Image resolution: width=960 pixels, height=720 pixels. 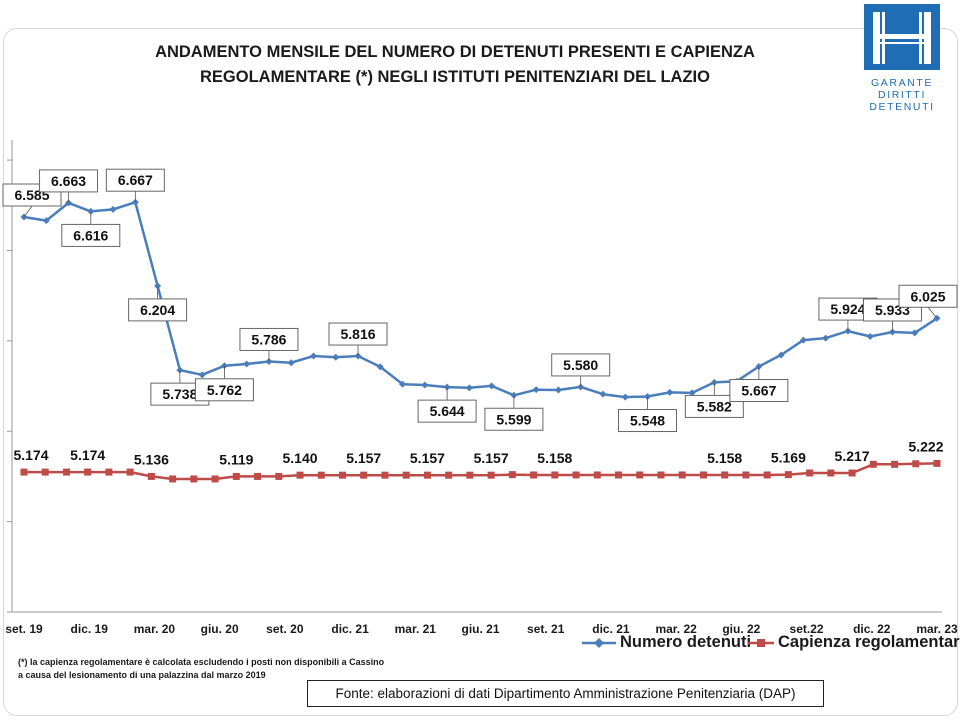 I want to click on detenuti-data-label: 5.816, so click(x=358, y=334).